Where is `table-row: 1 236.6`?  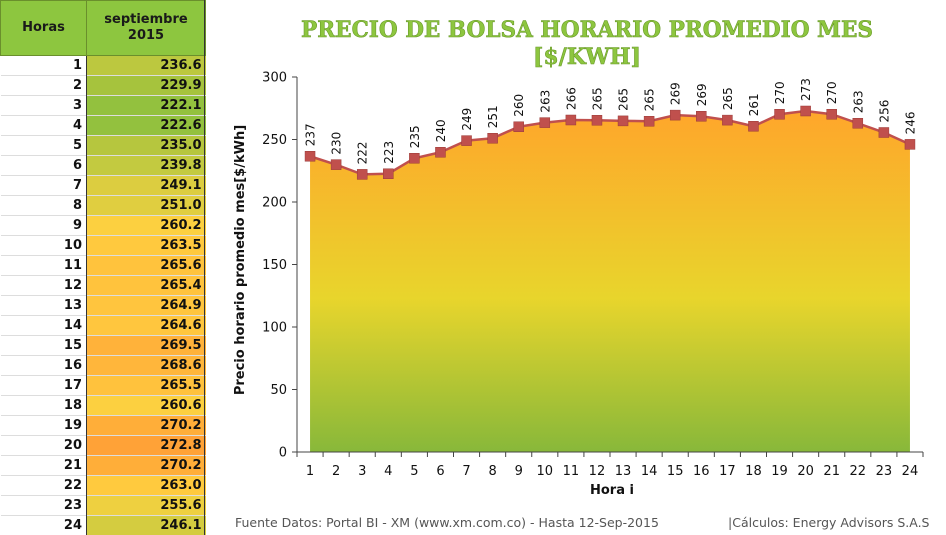
table-row: 1 236.6 is located at coordinates (103, 65).